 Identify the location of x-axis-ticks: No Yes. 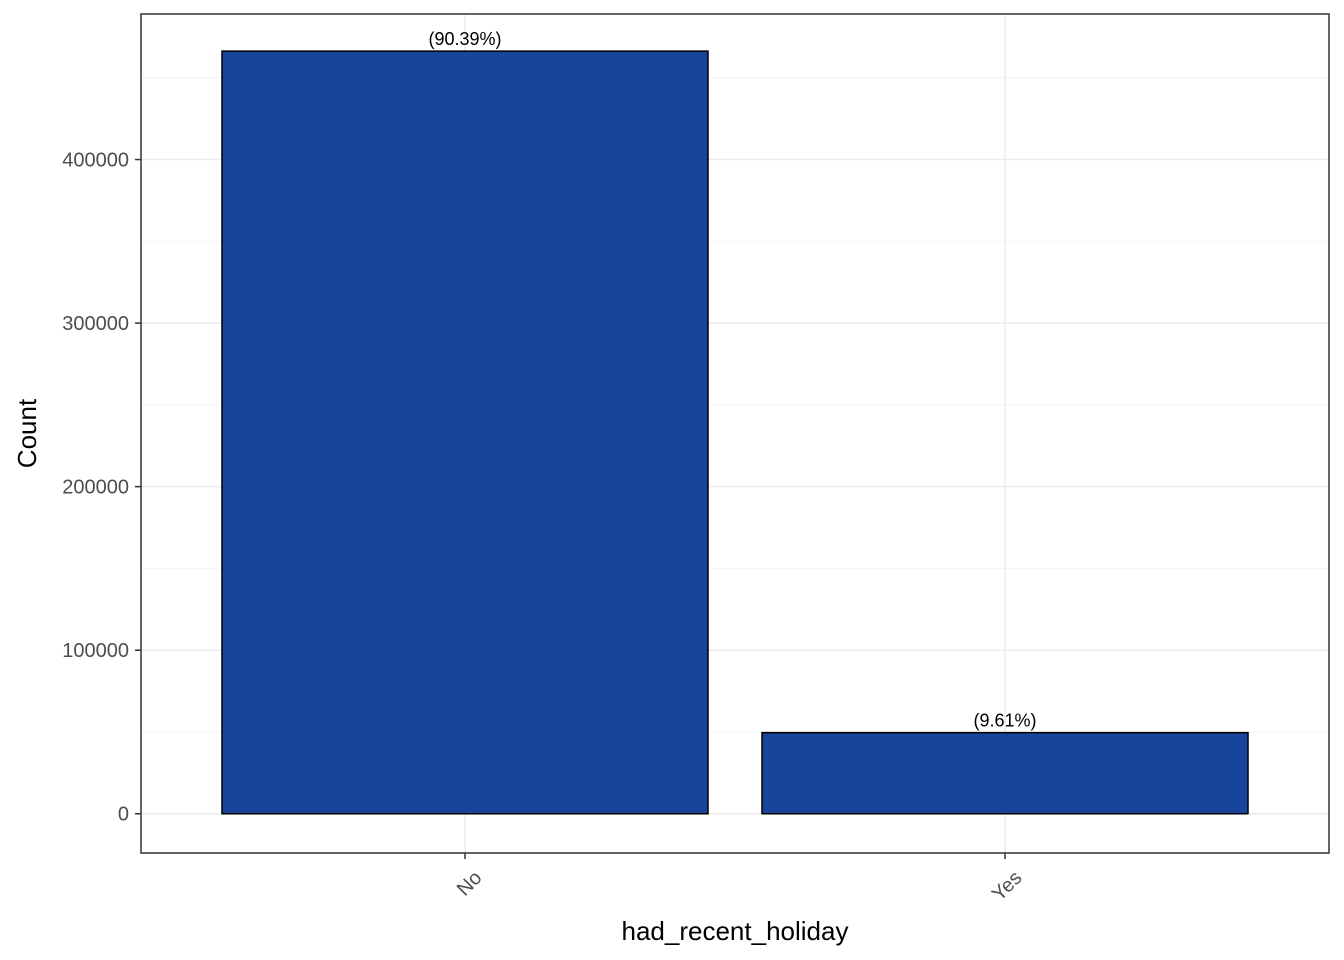
(740, 879).